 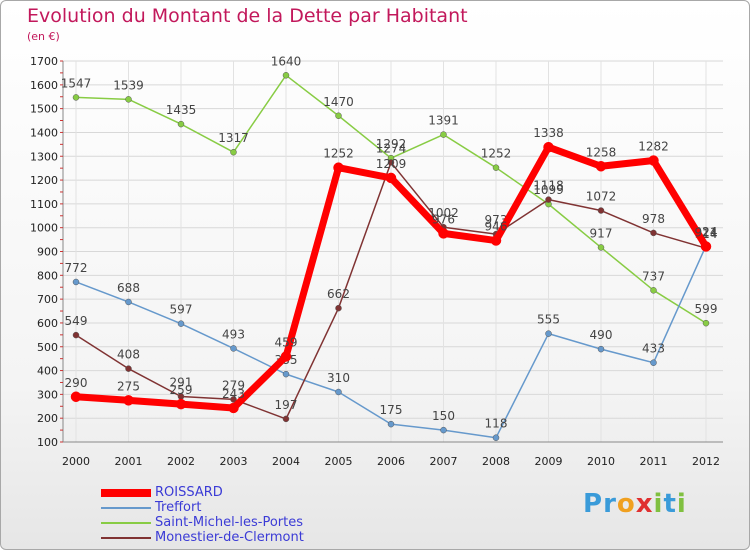 What do you see at coordinates (496, 461) in the screenshot?
I see `x-tick-label: 2008` at bounding box center [496, 461].